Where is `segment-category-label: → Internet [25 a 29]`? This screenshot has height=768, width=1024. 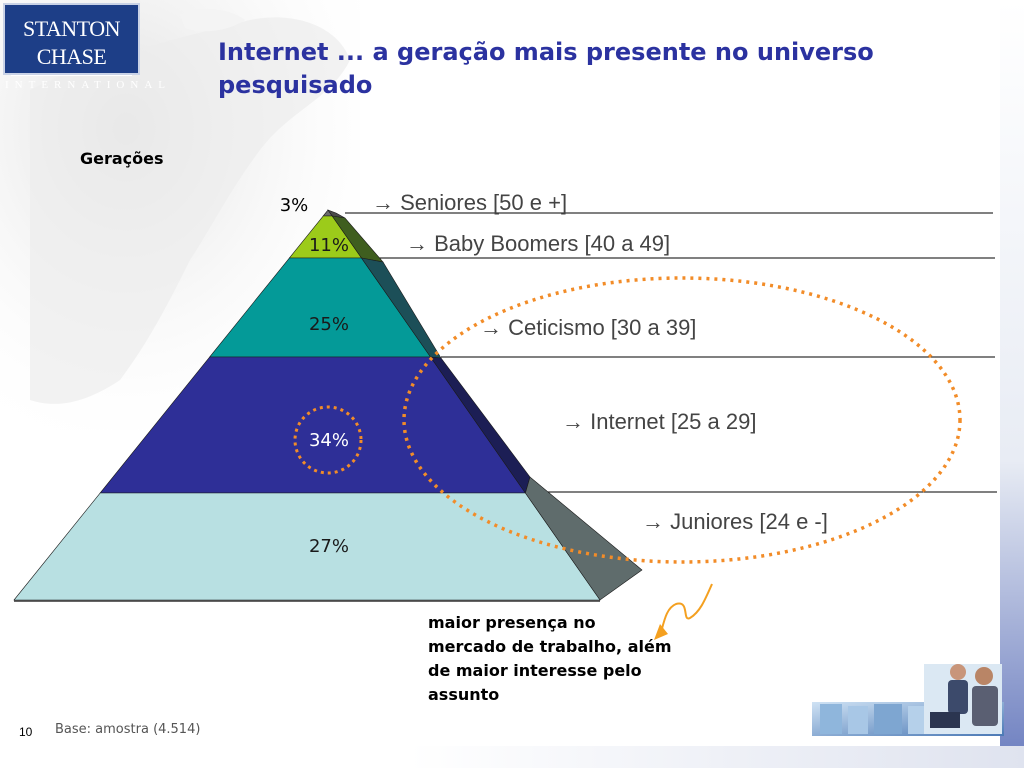 segment-category-label: → Internet [25 a 29] is located at coordinates (659, 421).